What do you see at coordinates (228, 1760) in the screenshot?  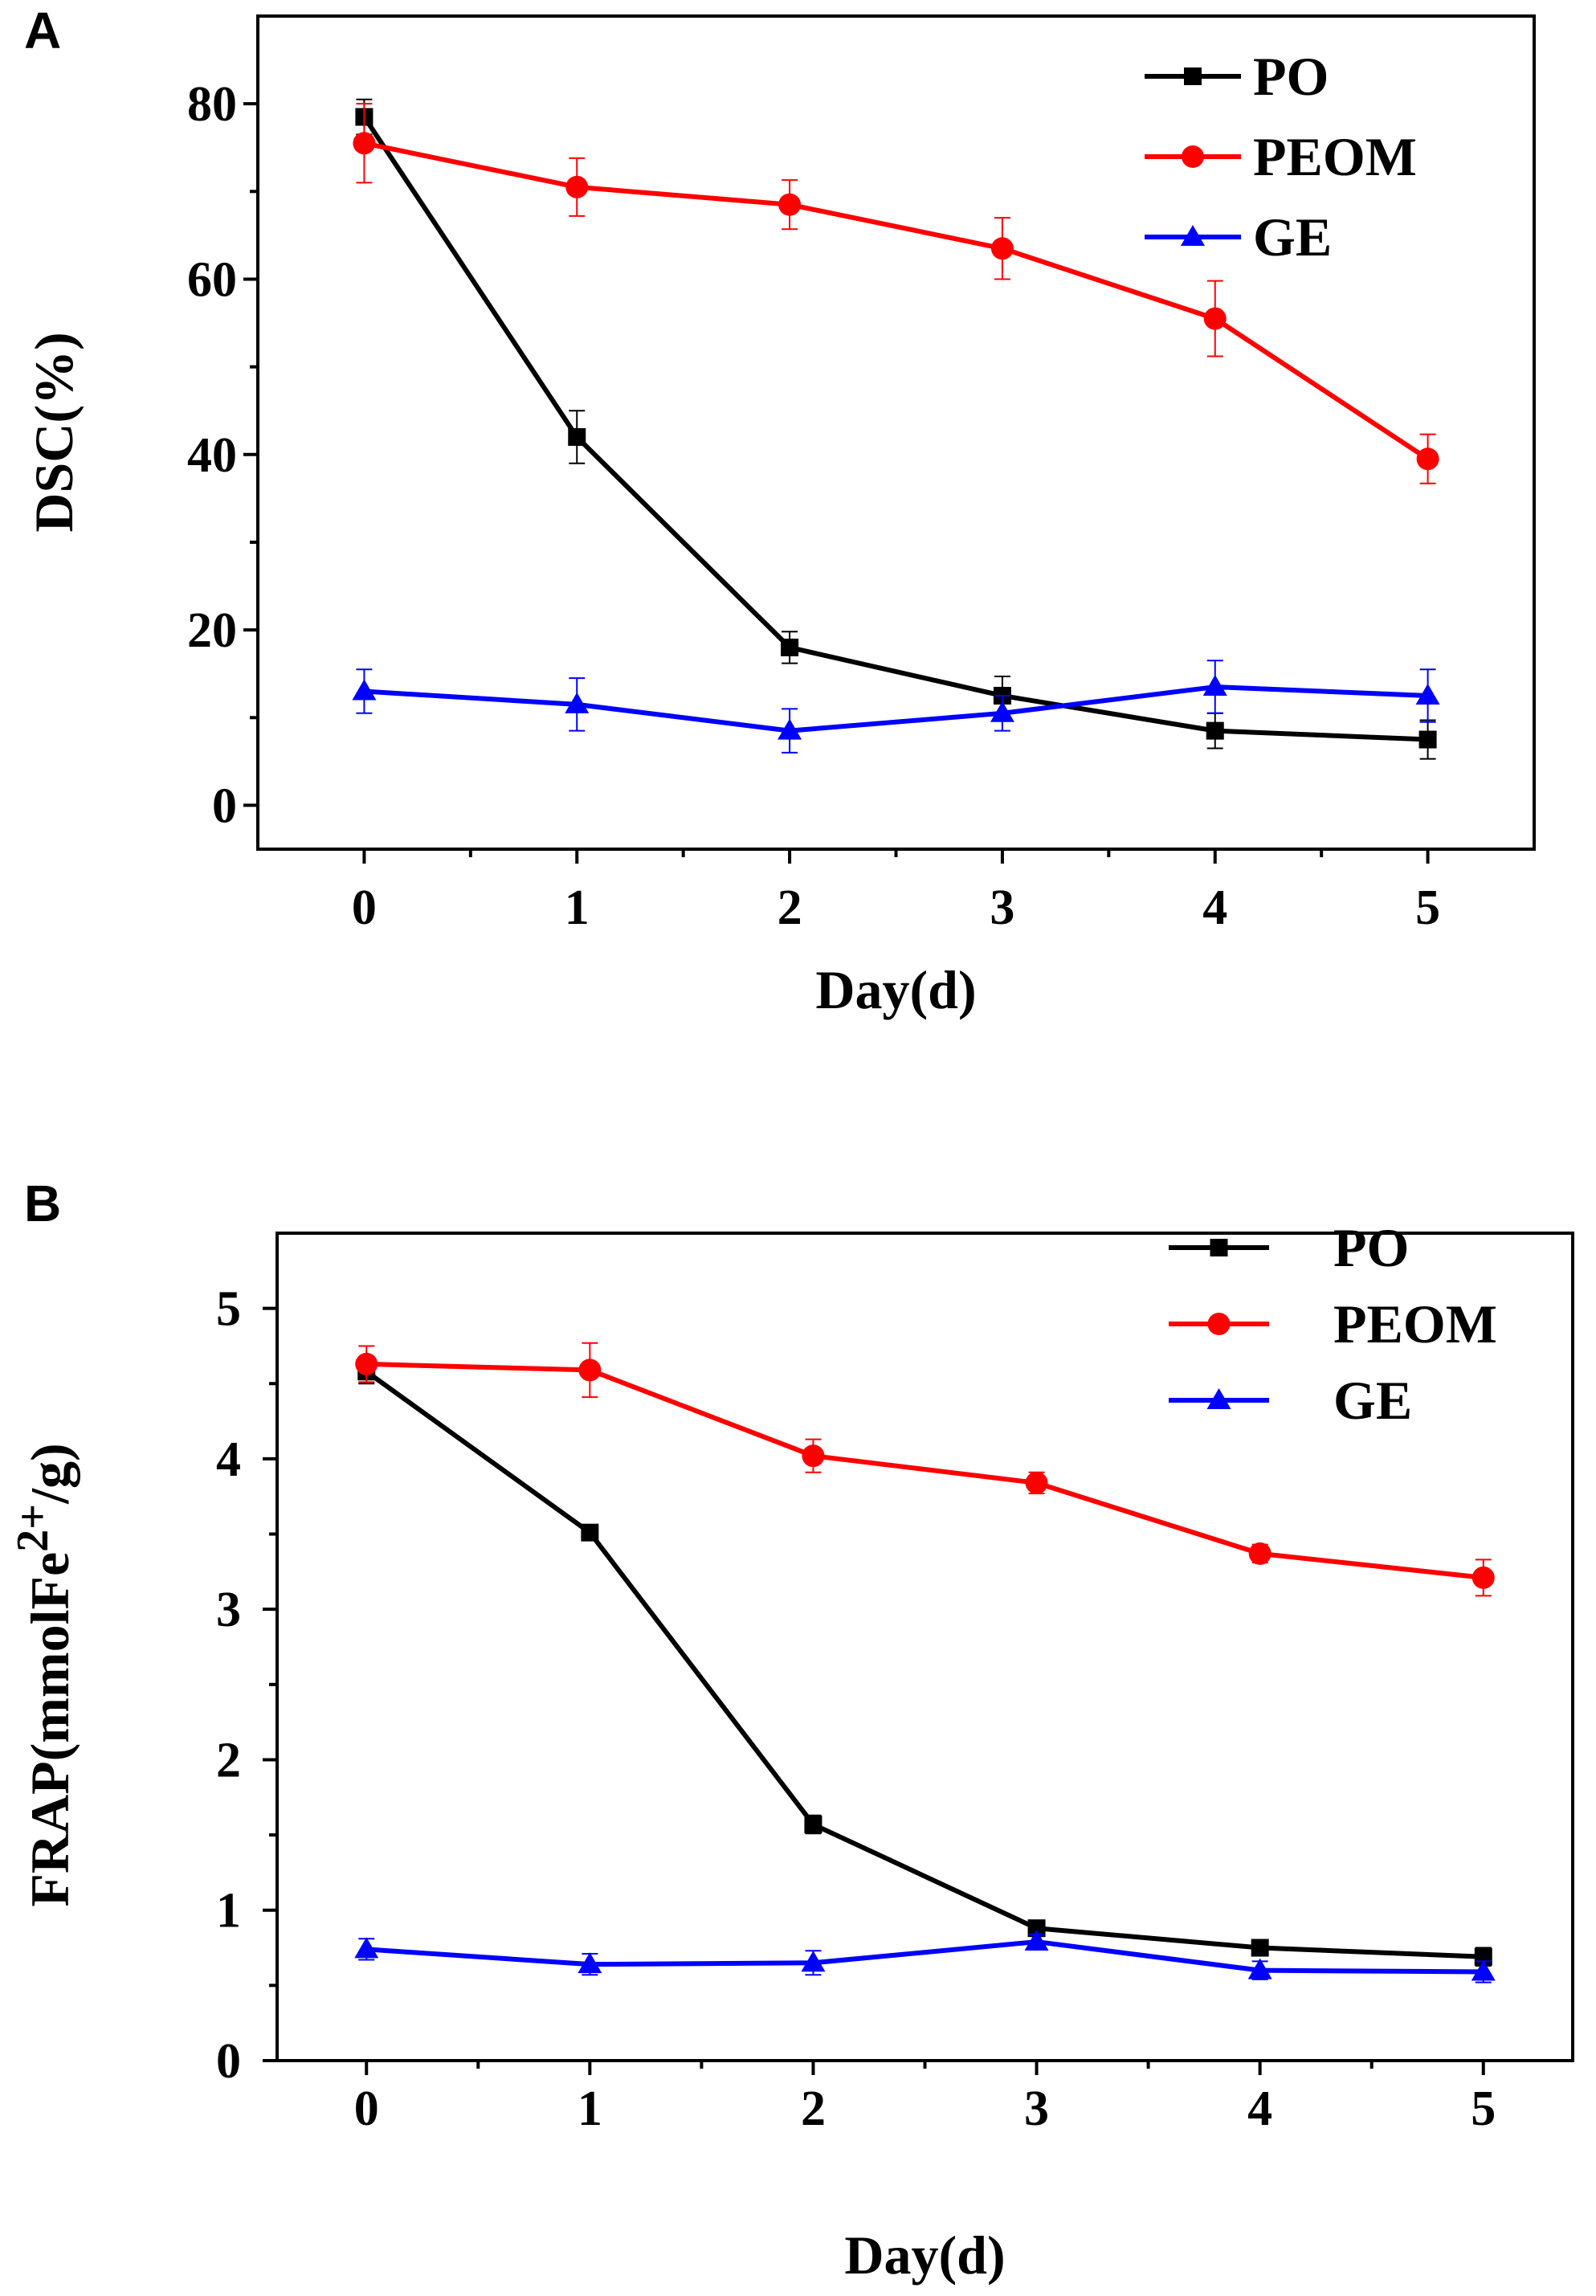 I see `y-tick-label: 2` at bounding box center [228, 1760].